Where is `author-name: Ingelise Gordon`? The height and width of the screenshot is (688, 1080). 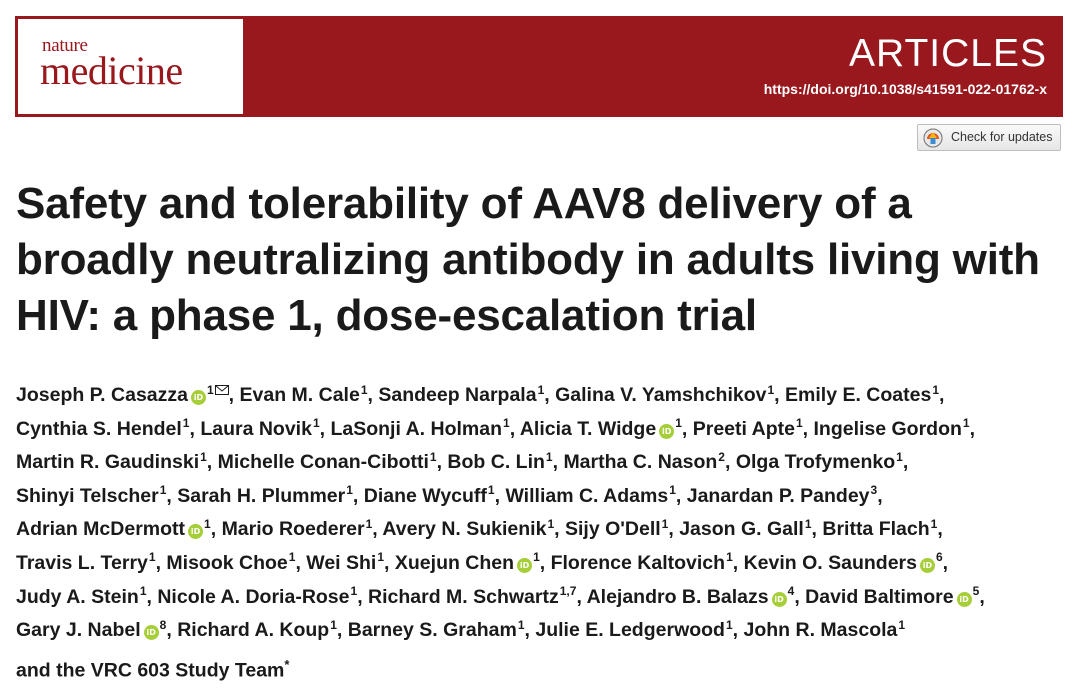
author-name: Ingelise Gordon is located at coordinates (887, 428).